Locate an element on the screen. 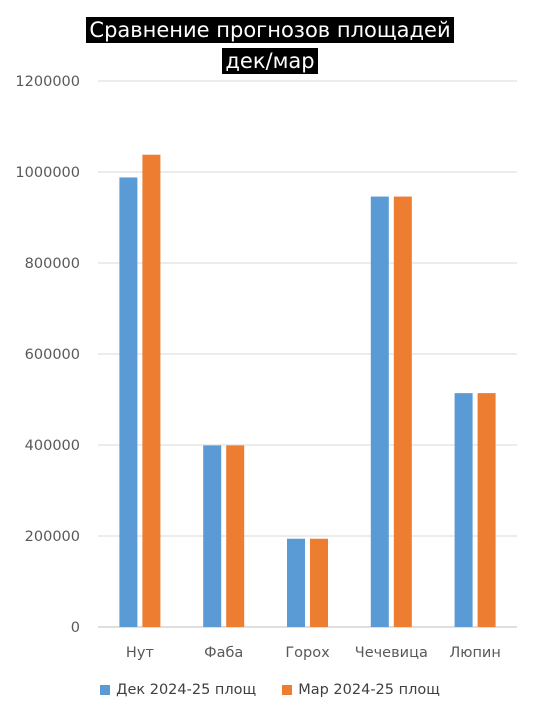  legend-item-dec: Дек 2024-25 площ is located at coordinates (178, 690).